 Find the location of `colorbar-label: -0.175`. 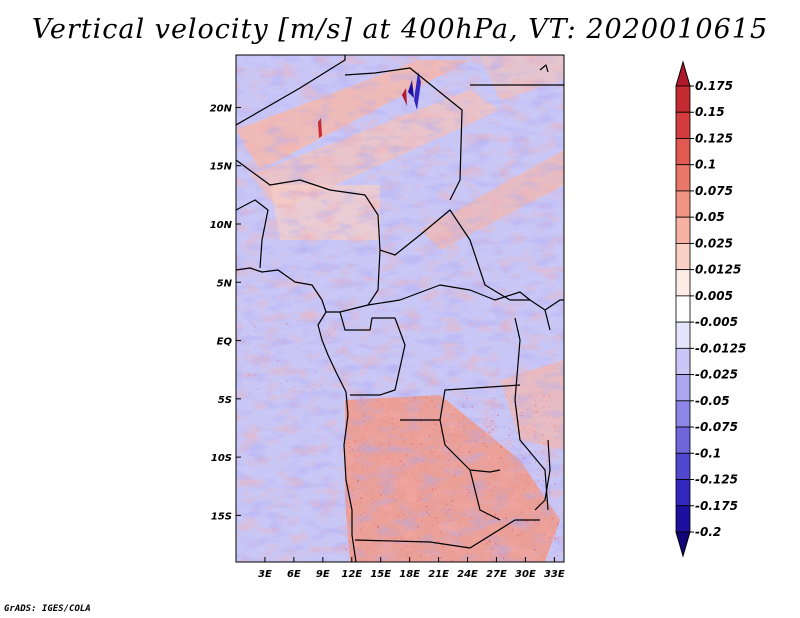

colorbar-label: -0.175 is located at coordinates (716, 506).